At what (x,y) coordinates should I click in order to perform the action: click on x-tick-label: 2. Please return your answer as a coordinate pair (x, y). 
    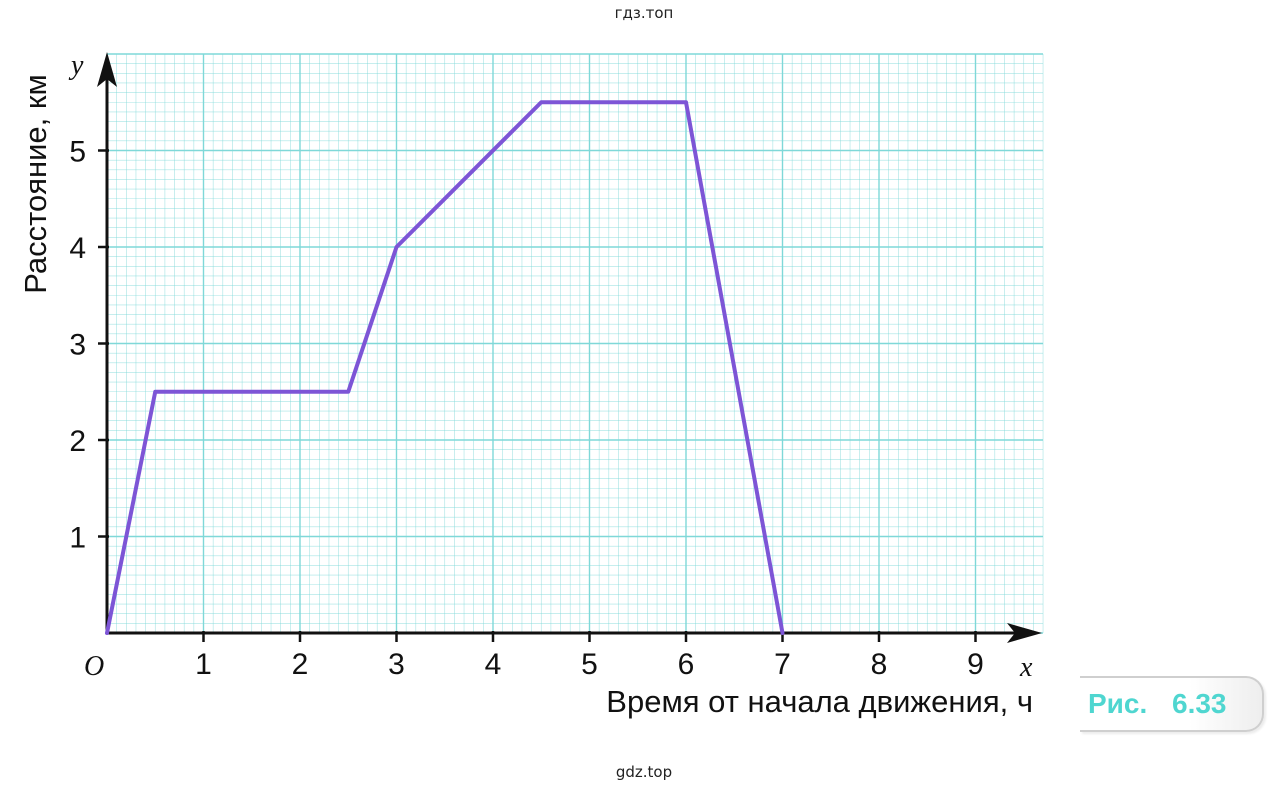
    Looking at the image, I should click on (300, 664).